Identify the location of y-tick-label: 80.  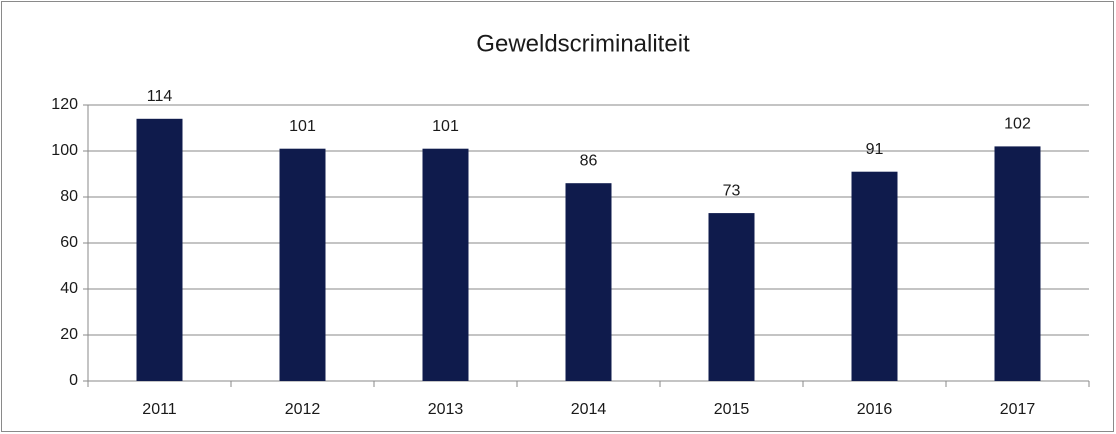
(69, 196).